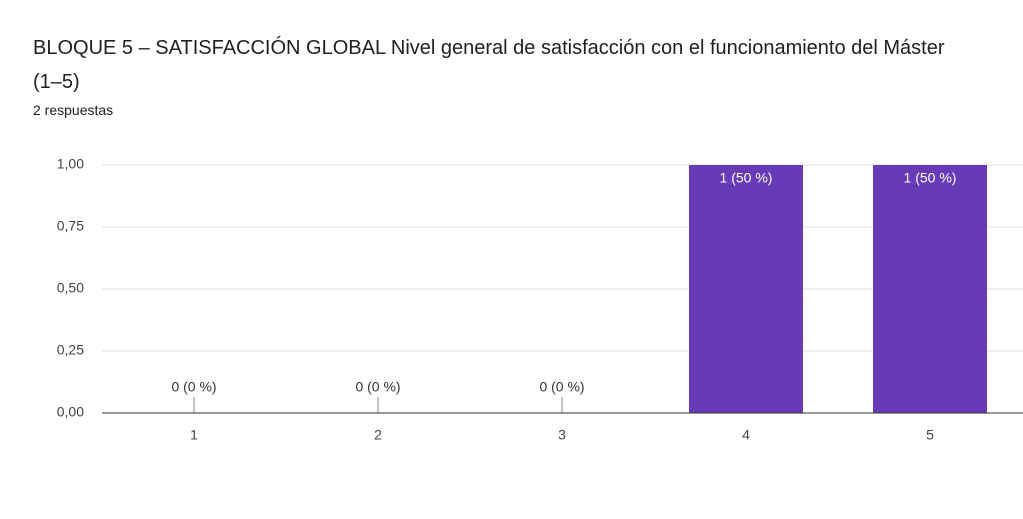  I want to click on x-tick-label: 4, so click(746, 435).